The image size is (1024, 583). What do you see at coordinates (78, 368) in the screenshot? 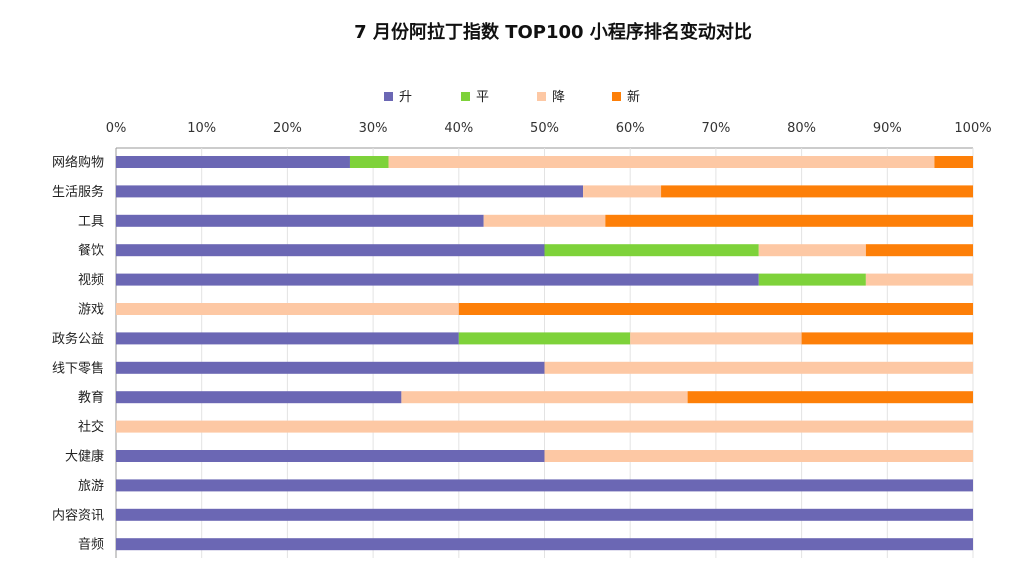
I see `y-category-label: 线下零售` at bounding box center [78, 368].